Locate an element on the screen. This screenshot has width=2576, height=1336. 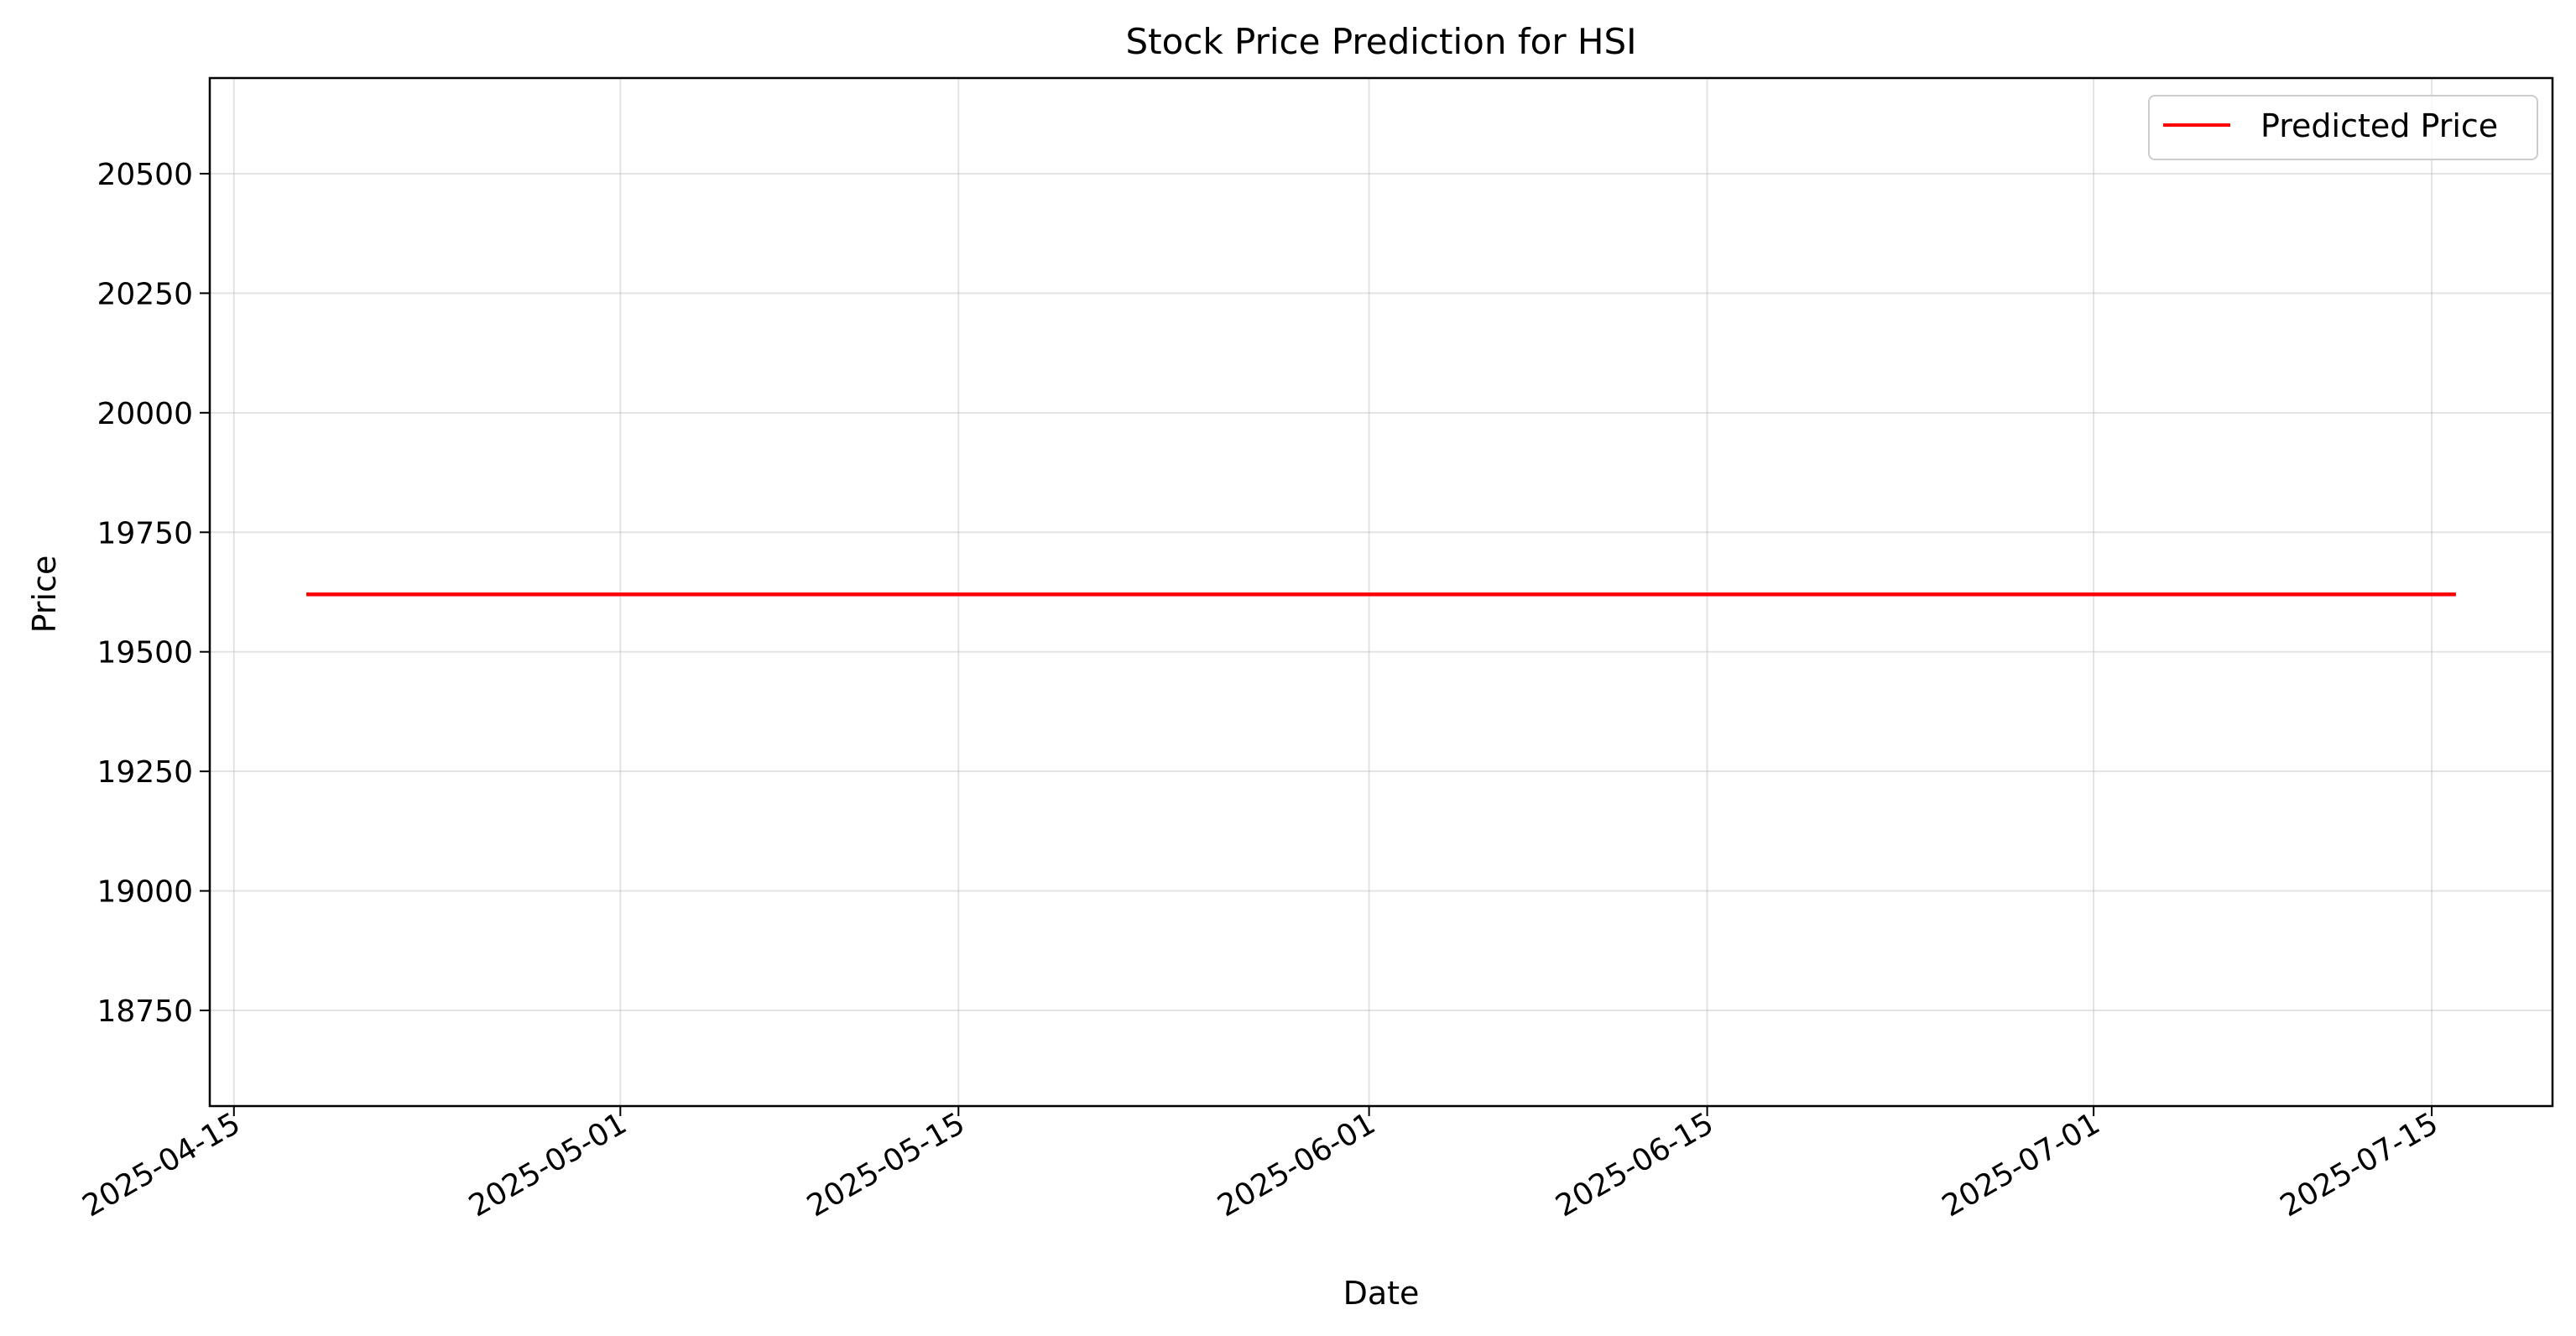
legend-label-predicted-price: Predicted Price is located at coordinates (2379, 125).